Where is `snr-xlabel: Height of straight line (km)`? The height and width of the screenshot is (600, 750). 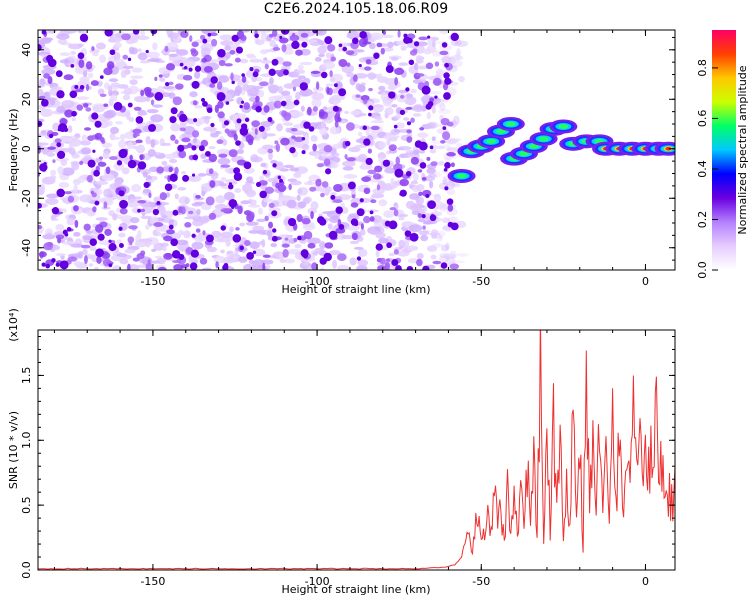
snr-xlabel: Height of straight line (km) is located at coordinates (355, 589).